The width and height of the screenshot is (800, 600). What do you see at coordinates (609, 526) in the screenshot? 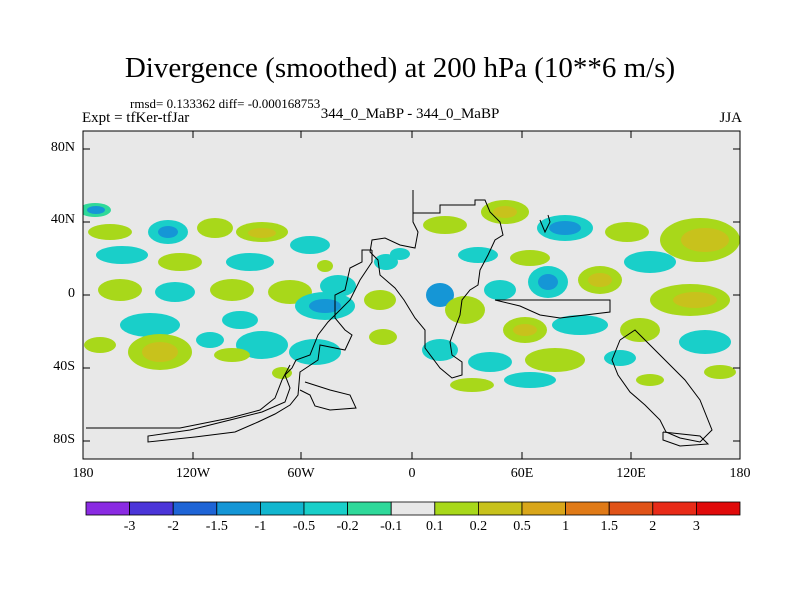
I see `colorbar-label: 1.5` at bounding box center [609, 526].